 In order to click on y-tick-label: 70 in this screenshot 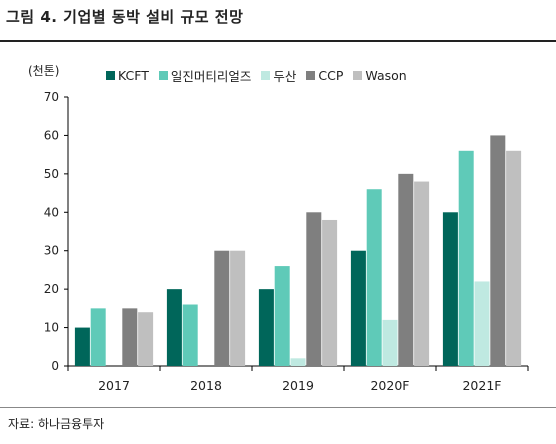, I will do `click(51, 97)`.